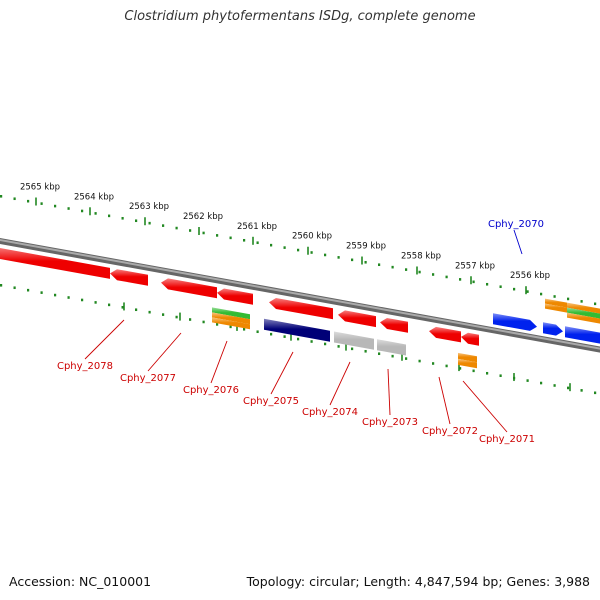 The width and height of the screenshot is (600, 600). Describe the element at coordinates (257, 227) in the screenshot. I see `scale-label: 2561 kbp` at that location.